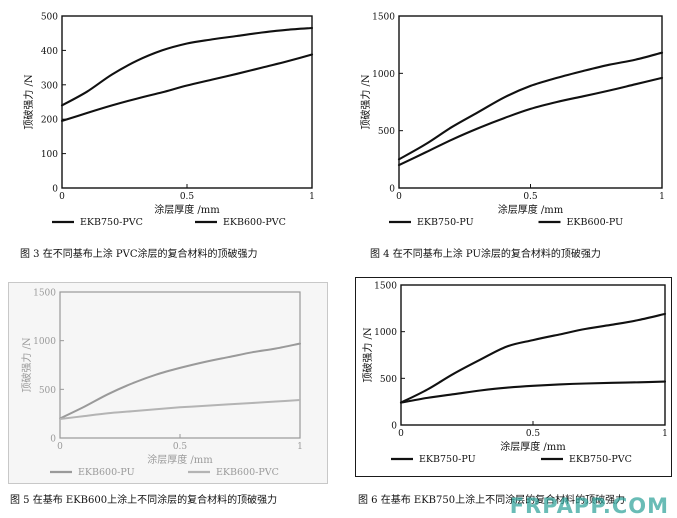  What do you see at coordinates (49, 155) in the screenshot?
I see `y-tick-label: 100` at bounding box center [49, 155].